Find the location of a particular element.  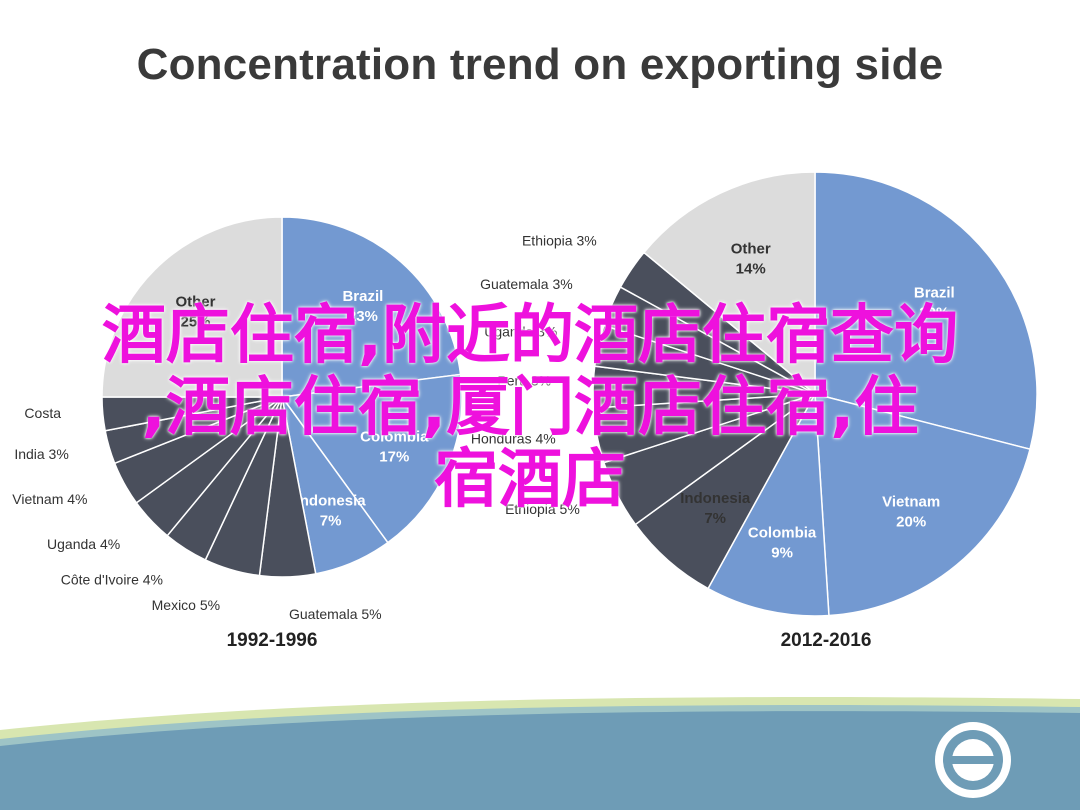

pie-1-title: 1992-1996 is located at coordinates (272, 640).